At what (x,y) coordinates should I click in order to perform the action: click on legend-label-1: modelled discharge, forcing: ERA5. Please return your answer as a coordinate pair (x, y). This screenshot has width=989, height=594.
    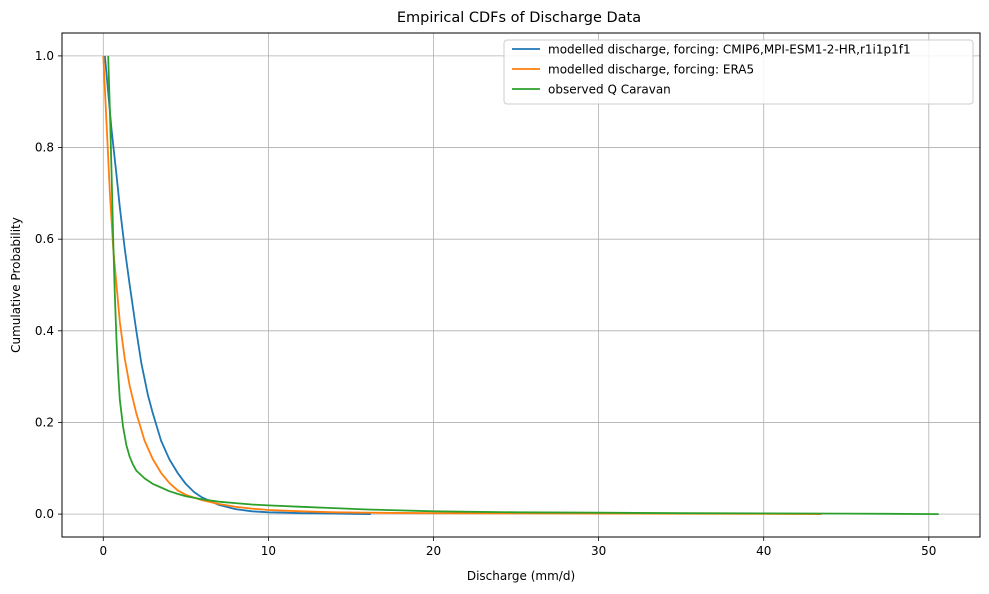
    Looking at the image, I should click on (651, 70).